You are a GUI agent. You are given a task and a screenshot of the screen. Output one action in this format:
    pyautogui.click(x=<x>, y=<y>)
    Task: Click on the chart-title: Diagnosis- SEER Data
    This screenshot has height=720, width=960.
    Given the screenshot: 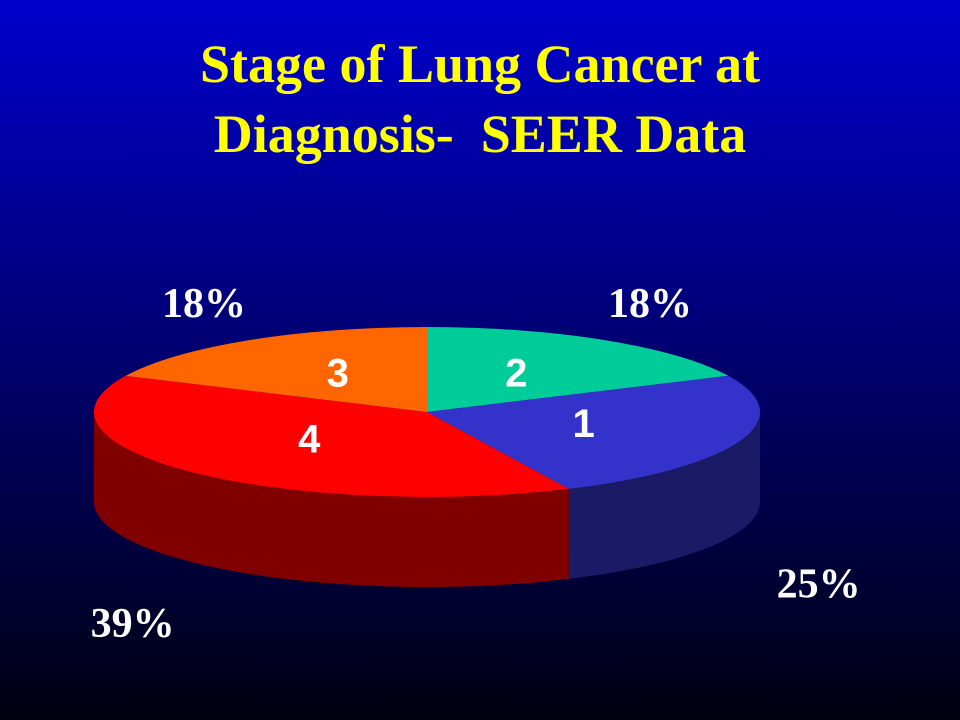 What is the action you would take?
    pyautogui.click(x=480, y=134)
    